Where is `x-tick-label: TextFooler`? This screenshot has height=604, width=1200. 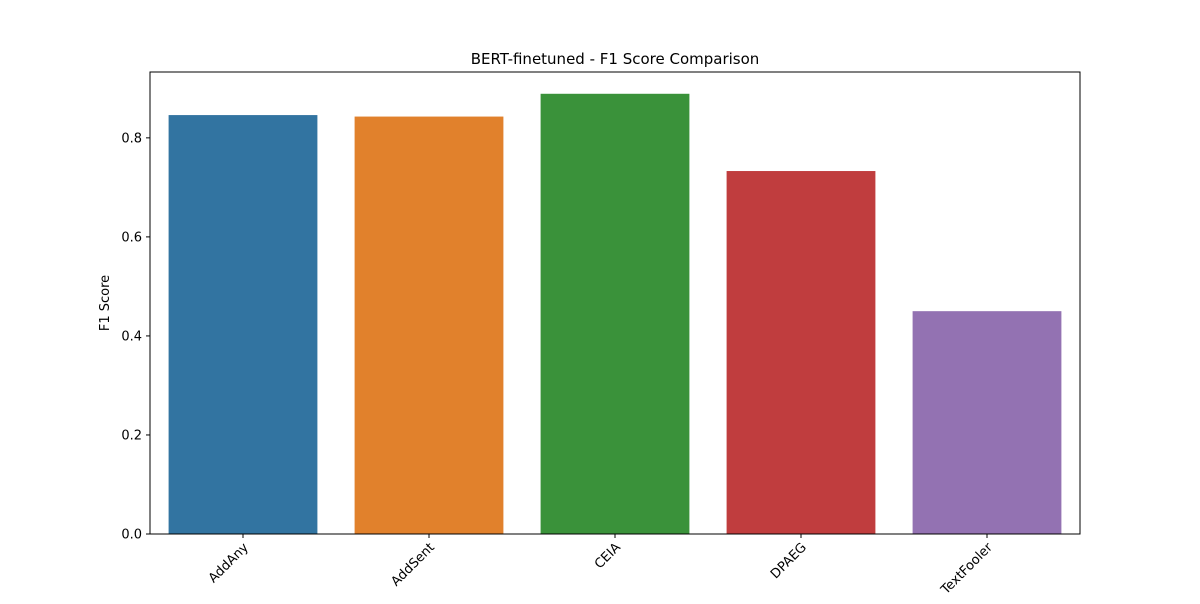 x-tick-label: TextFooler is located at coordinates (967, 569).